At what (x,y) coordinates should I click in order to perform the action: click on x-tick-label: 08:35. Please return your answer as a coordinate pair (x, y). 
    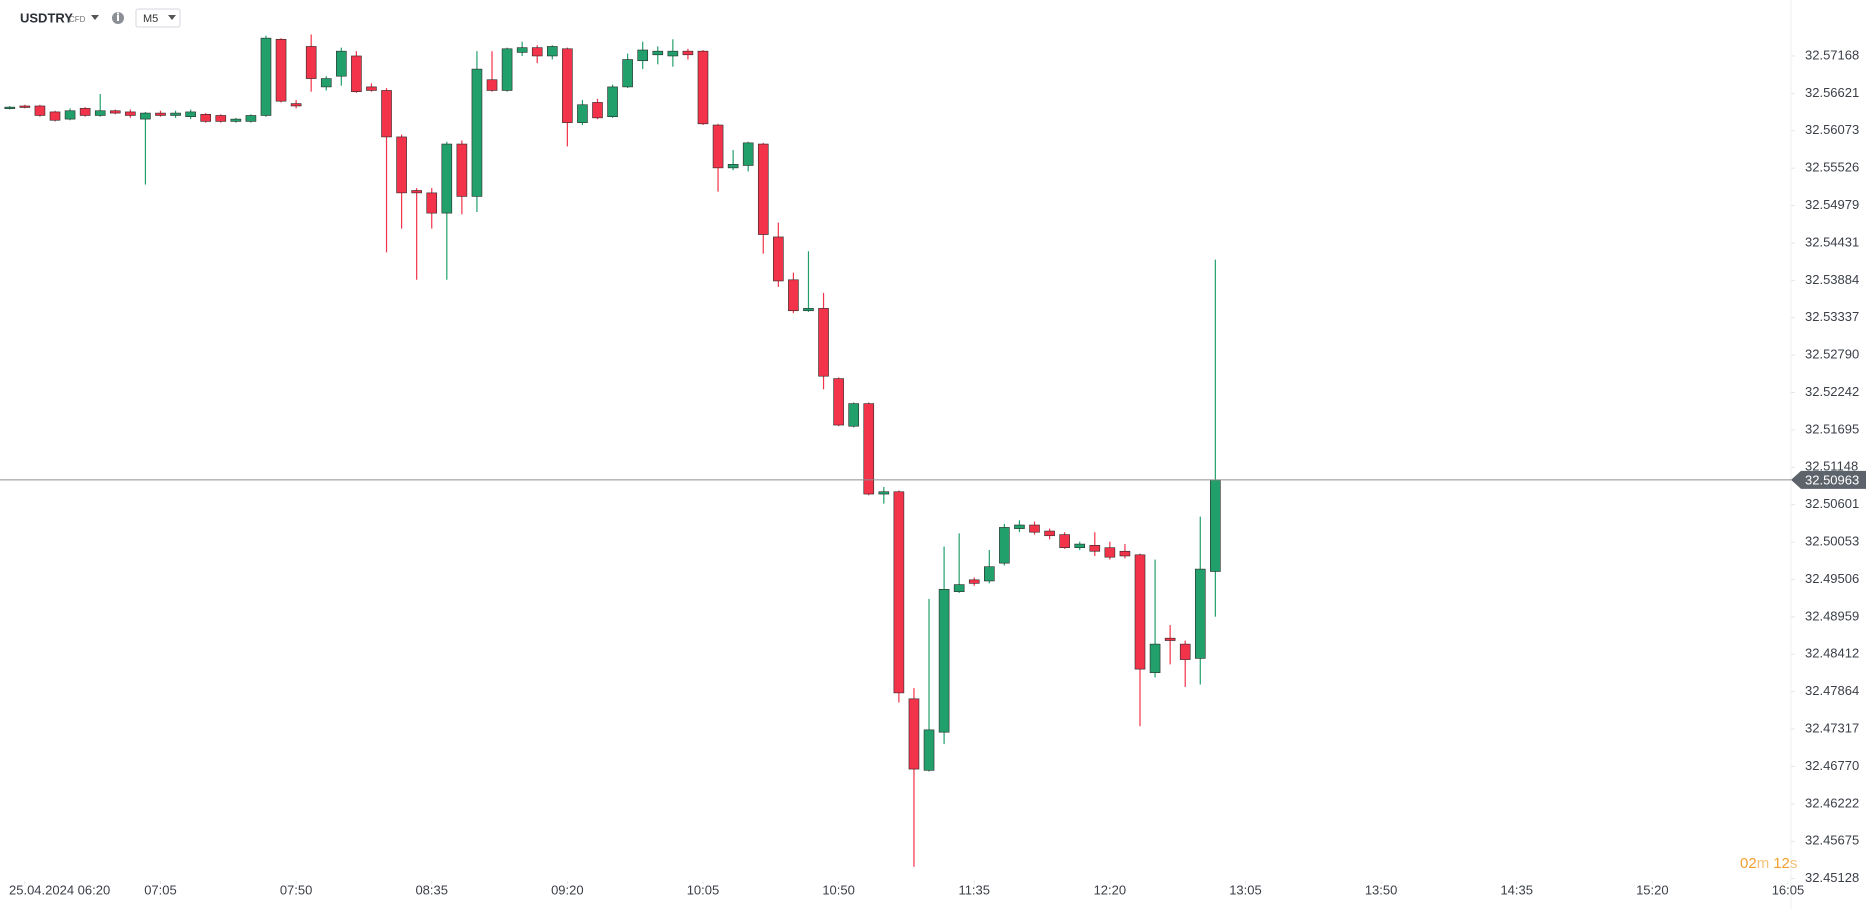
    Looking at the image, I should click on (431, 889).